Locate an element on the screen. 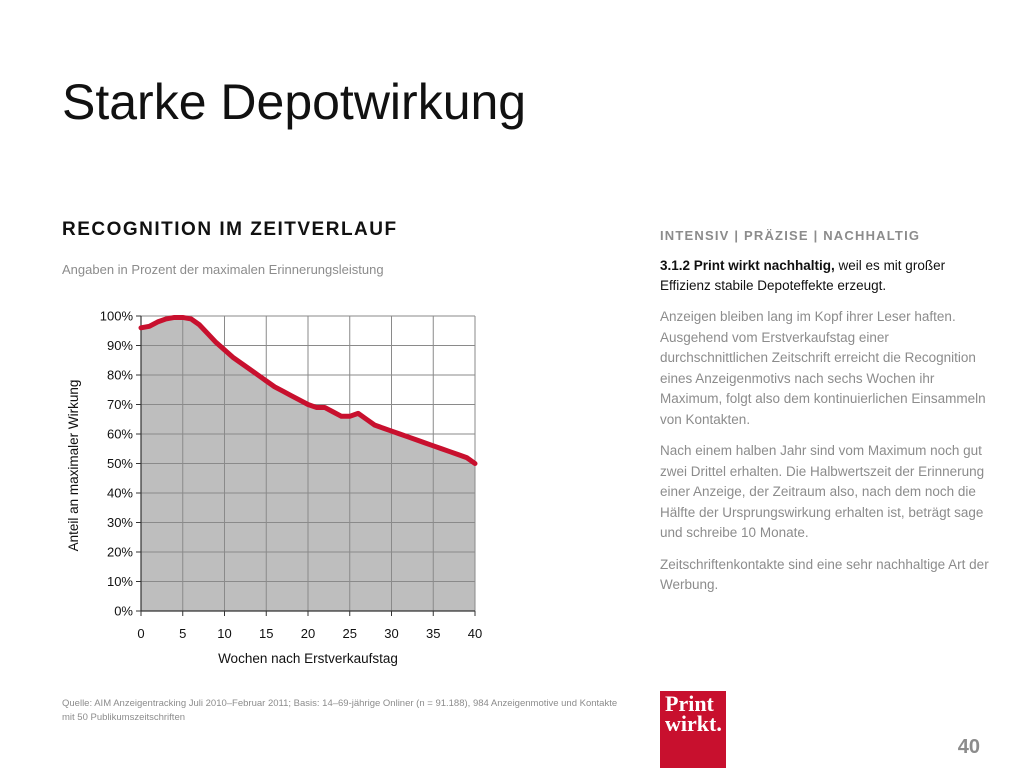  y-tick-label: 90% is located at coordinates (120, 345).